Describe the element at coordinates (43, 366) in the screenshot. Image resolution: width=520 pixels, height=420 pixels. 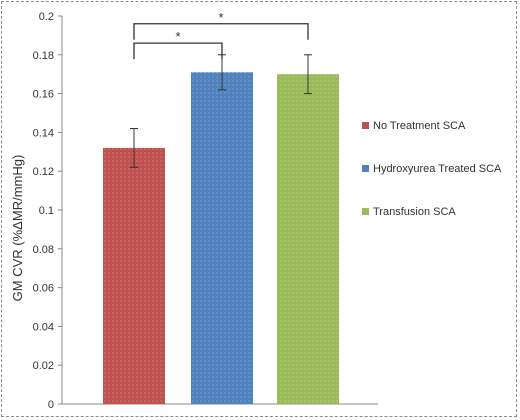
I see `y-tick-label: 0.02` at that location.